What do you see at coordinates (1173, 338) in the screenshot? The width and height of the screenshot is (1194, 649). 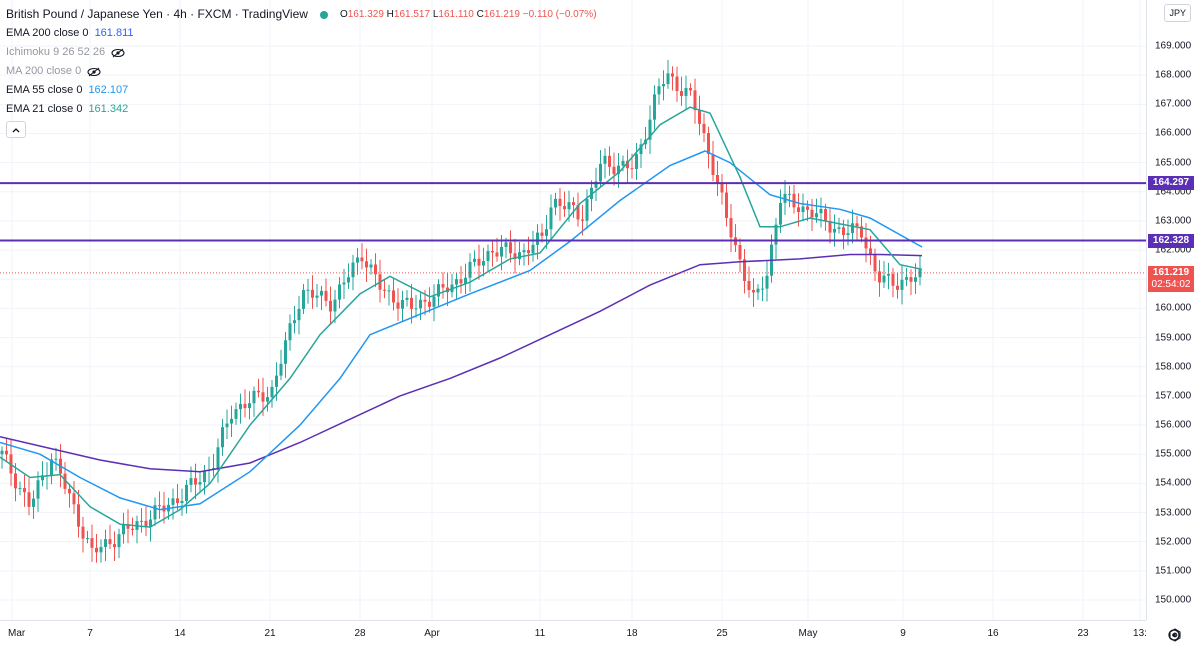 I see `price-label: 159.000` at bounding box center [1173, 338].